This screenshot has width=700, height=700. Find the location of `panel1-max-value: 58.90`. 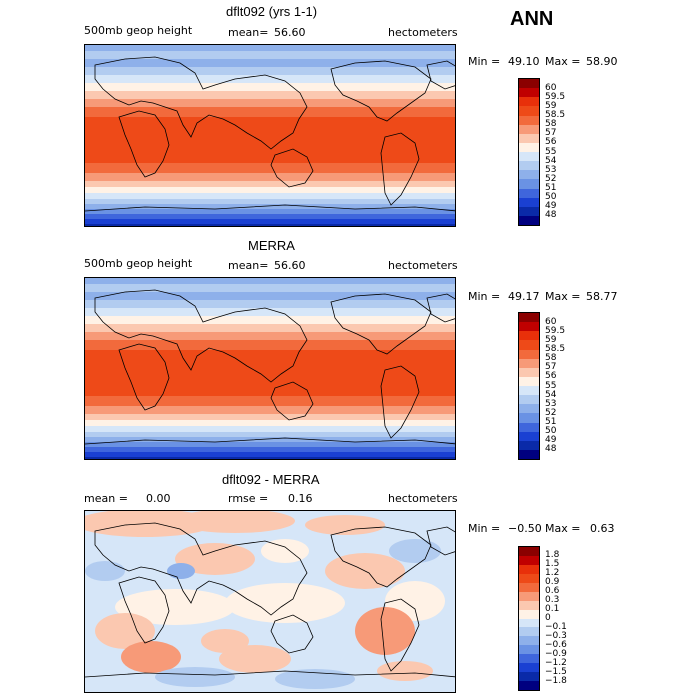

panel1-max-value: 58.90 is located at coordinates (602, 61).